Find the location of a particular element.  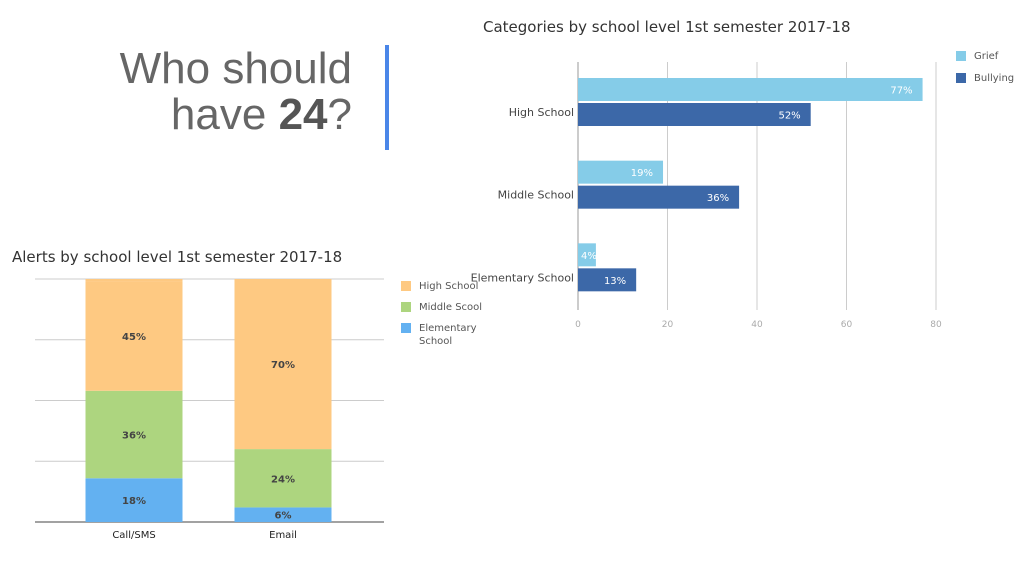

legend-label-elementary-school: Elementary School is located at coordinates (448, 335).